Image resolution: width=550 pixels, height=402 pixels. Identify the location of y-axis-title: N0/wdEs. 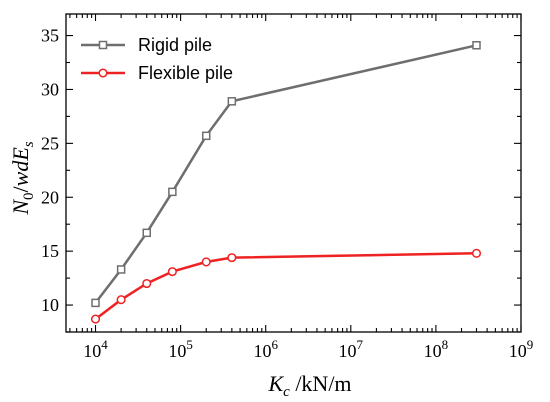
(22, 178).